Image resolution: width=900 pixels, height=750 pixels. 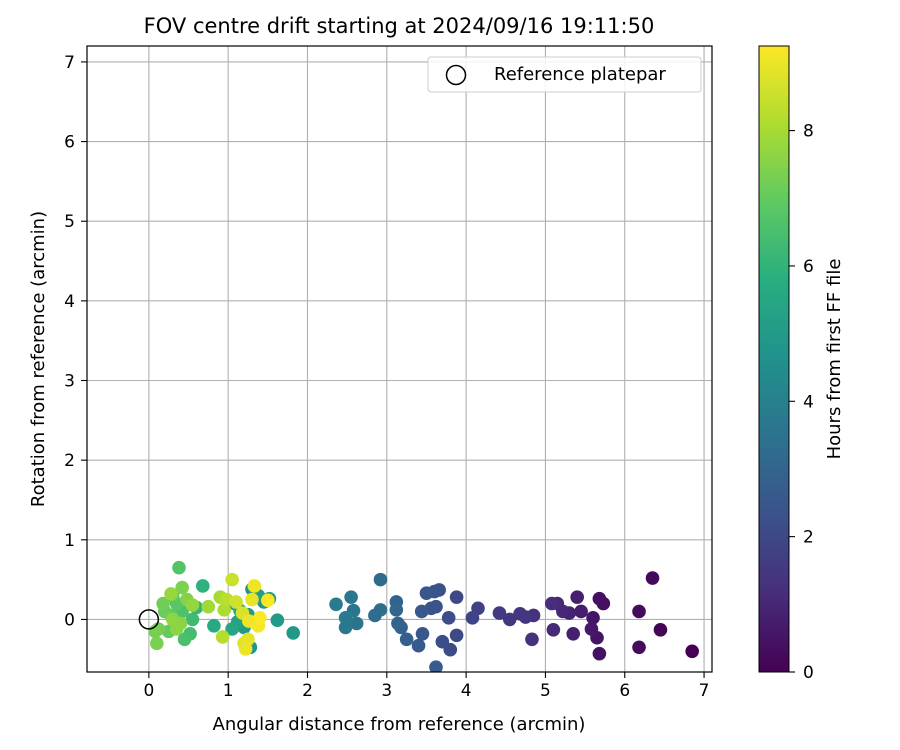 What do you see at coordinates (834, 359) in the screenshot?
I see `colorbar-label: Hours from first FF file` at bounding box center [834, 359].